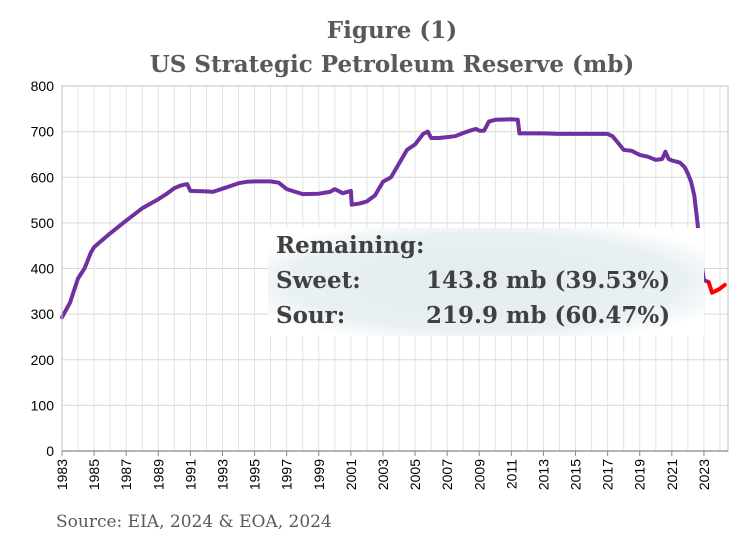 This screenshot has height=548, width=752. I want to click on x-tick-label: 2021, so click(672, 474).